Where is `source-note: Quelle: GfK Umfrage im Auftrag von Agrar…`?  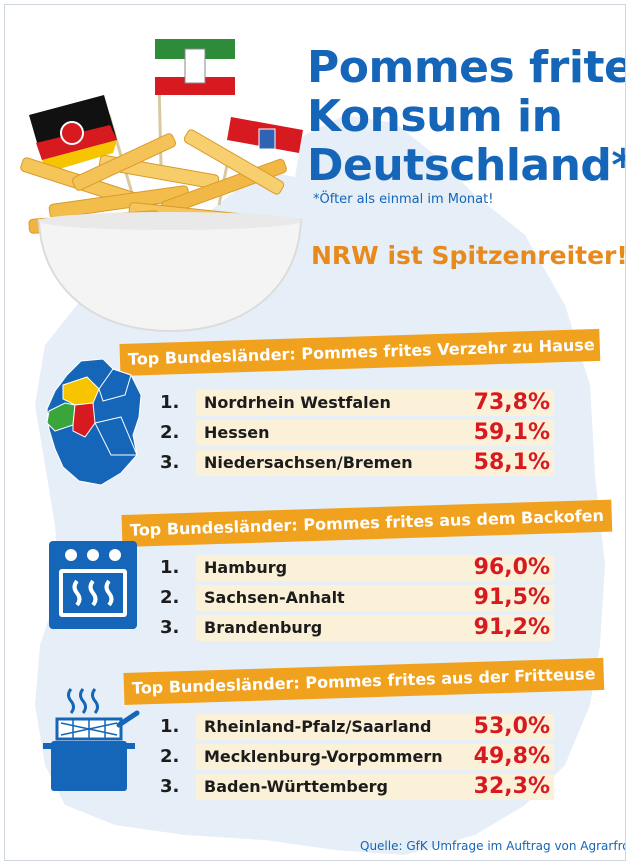
source-note: Quelle: GfK Umfrage im Auftrag von Agrar… is located at coordinates (493, 846).